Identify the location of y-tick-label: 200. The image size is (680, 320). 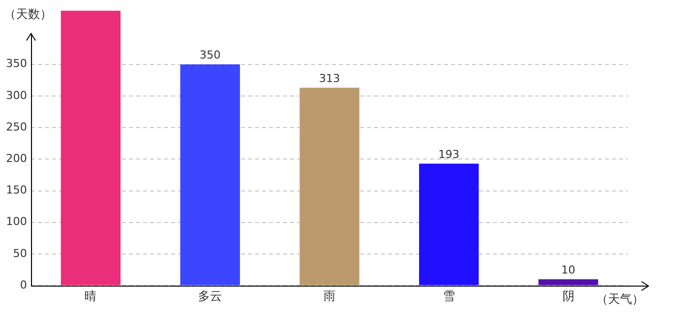
(16, 159).